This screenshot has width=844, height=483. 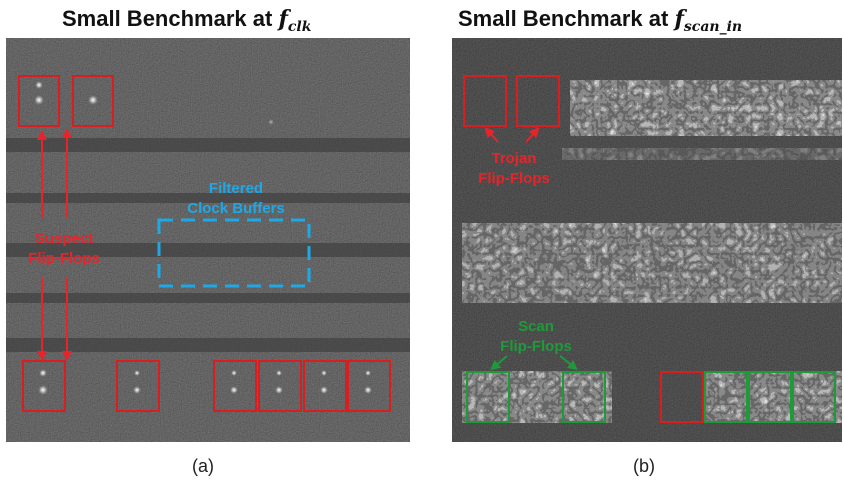 What do you see at coordinates (644, 466) in the screenshot?
I see `panel-b-caption: (b)` at bounding box center [644, 466].